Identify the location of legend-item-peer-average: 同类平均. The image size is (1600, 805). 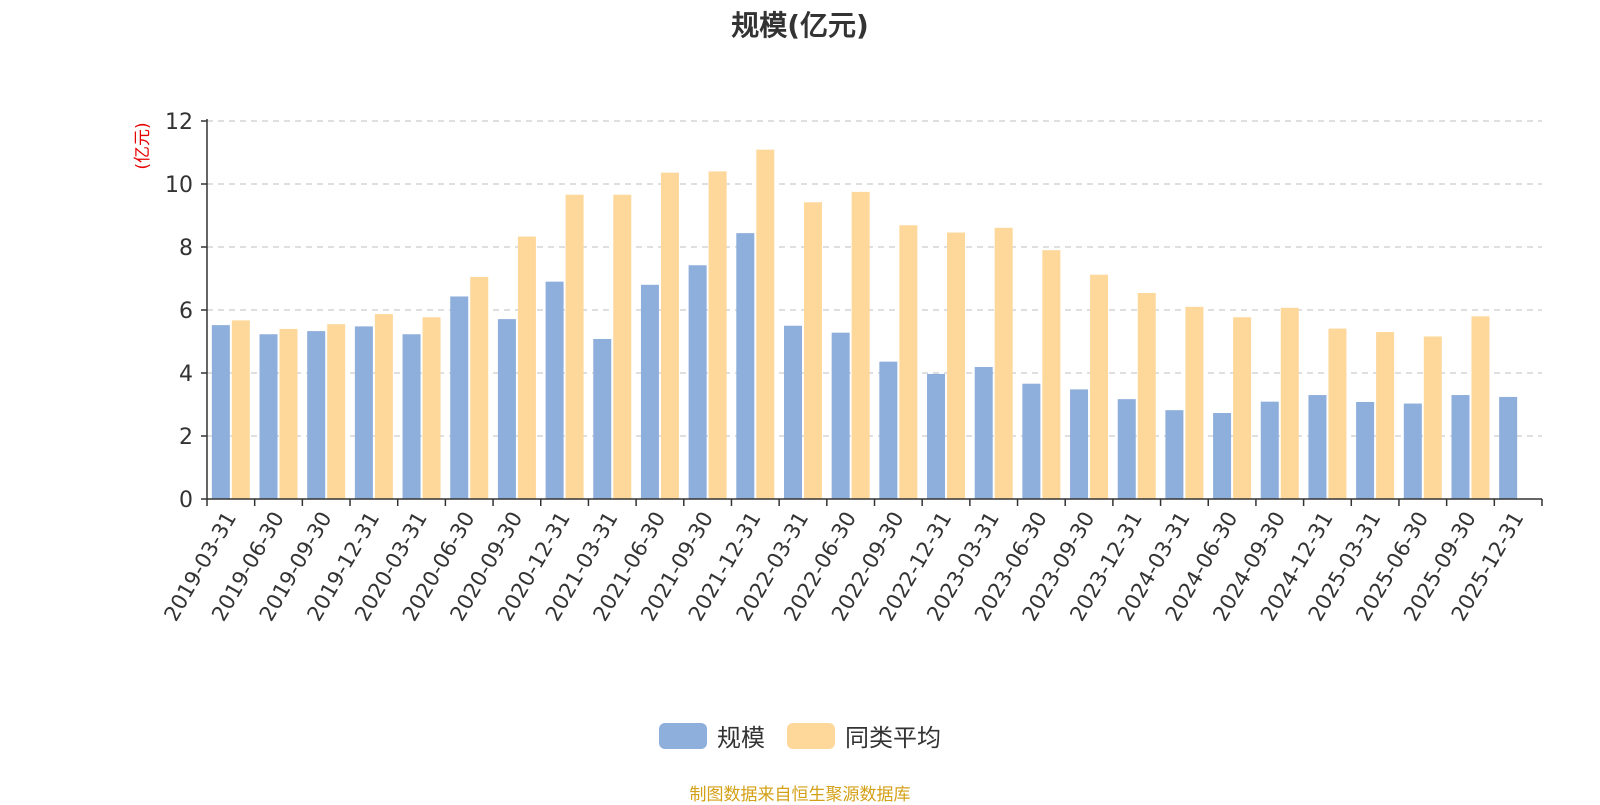
(864, 735).